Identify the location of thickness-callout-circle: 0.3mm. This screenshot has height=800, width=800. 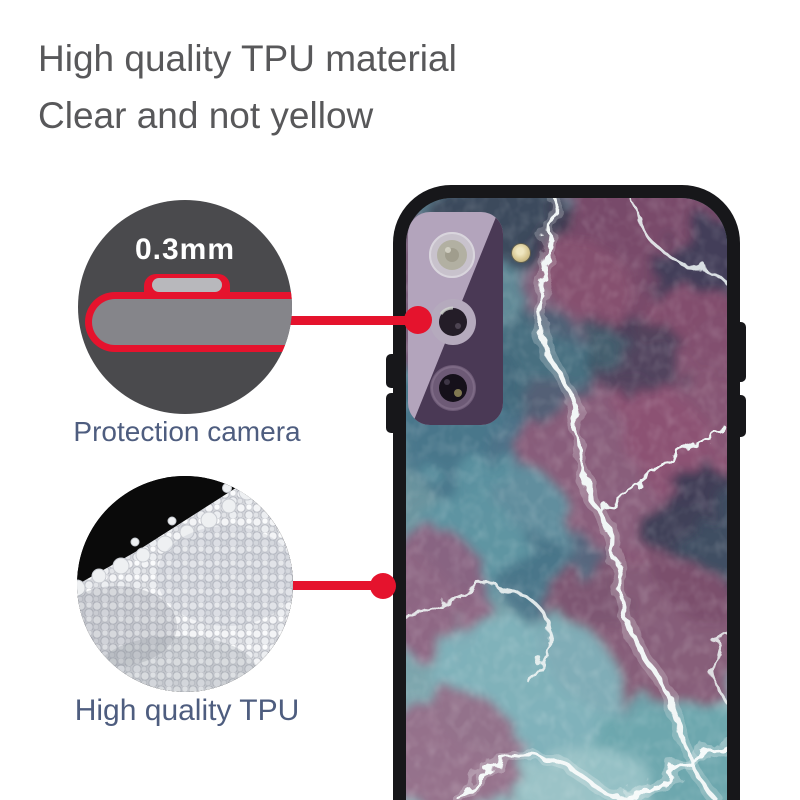
(185, 307).